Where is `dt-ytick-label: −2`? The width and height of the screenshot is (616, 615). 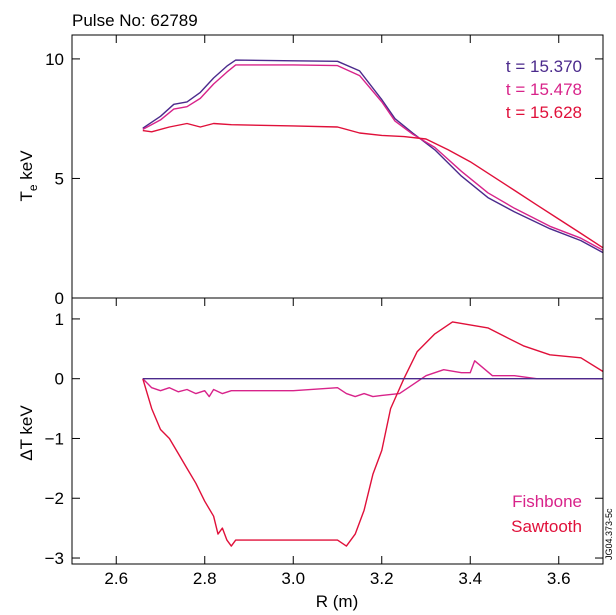 dt-ytick-label: −2 is located at coordinates (54, 498).